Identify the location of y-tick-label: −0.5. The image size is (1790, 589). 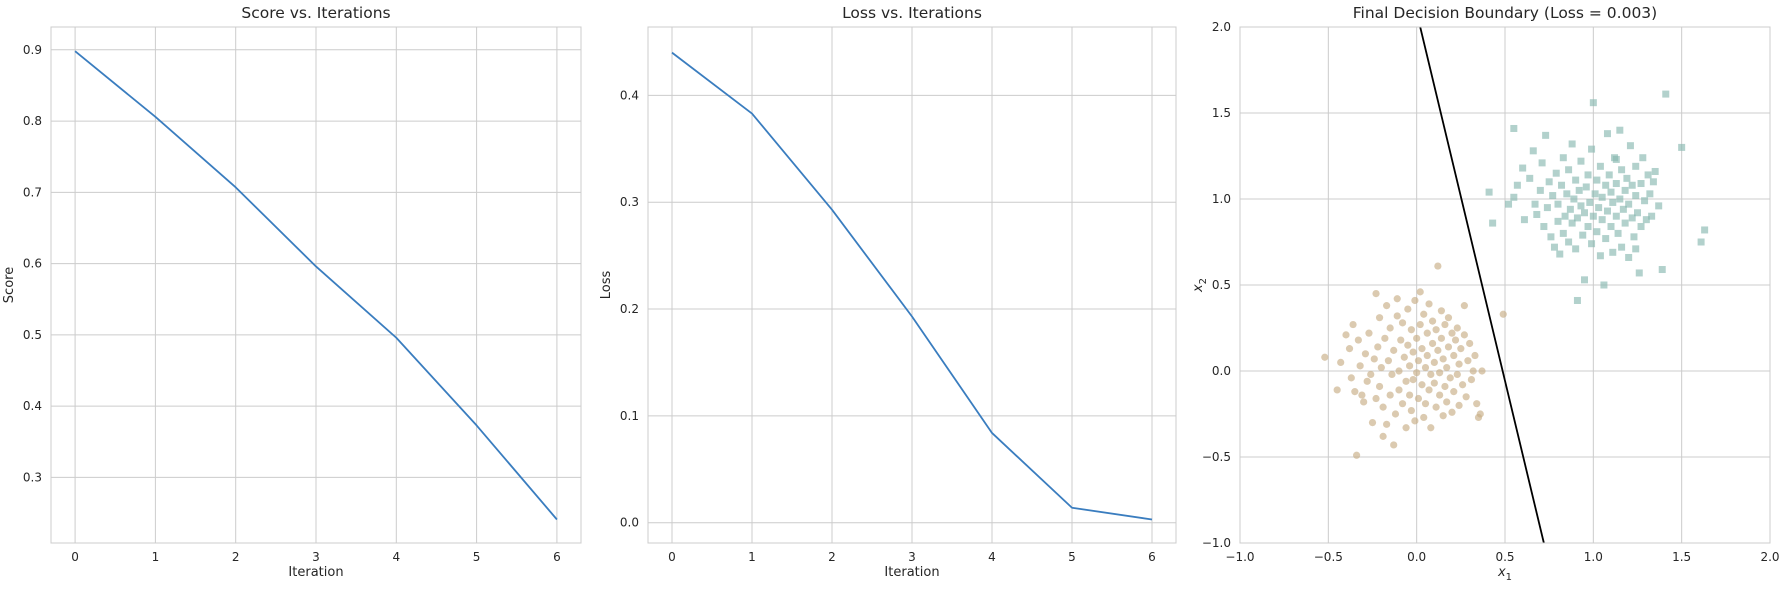
(1216, 457).